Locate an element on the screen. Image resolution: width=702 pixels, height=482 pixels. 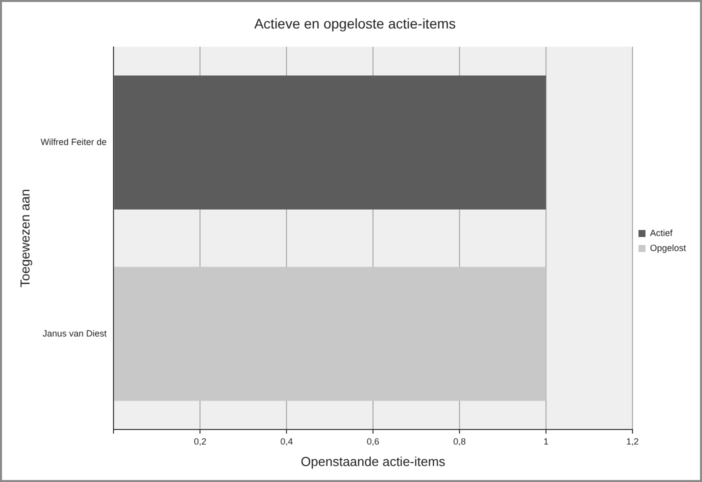
x-tick-label: 0,6 is located at coordinates (373, 441).